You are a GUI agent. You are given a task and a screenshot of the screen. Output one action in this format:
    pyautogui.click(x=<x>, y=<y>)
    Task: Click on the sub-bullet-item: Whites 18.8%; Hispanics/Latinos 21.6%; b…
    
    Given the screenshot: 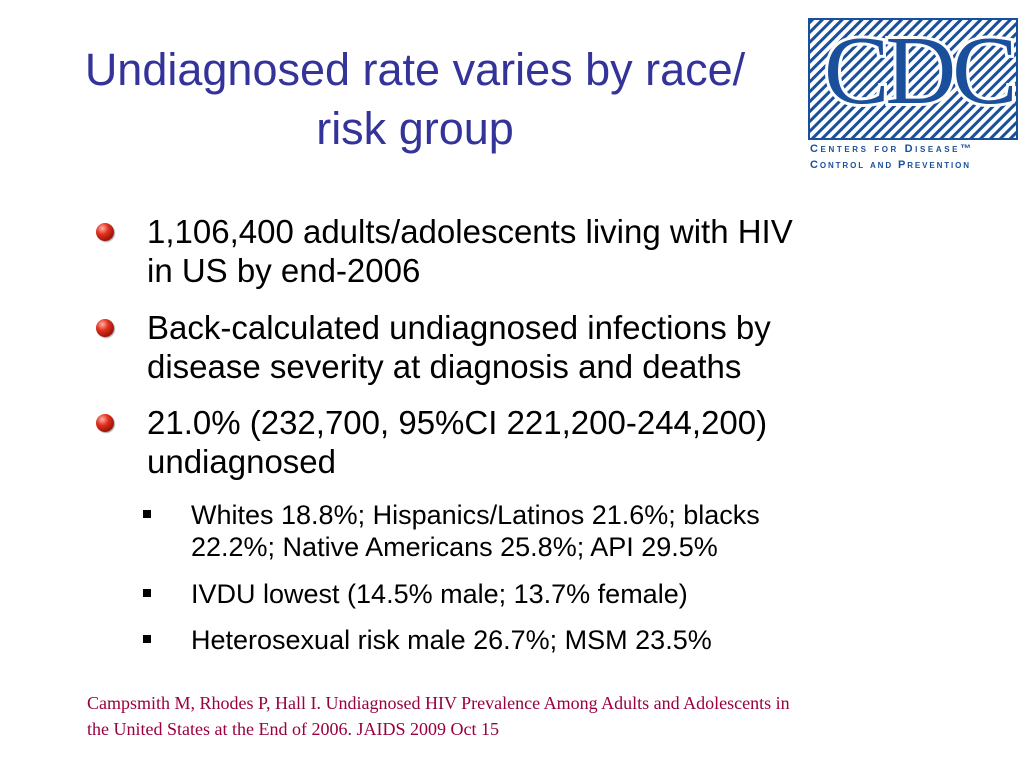 What is the action you would take?
    pyautogui.click(x=547, y=531)
    